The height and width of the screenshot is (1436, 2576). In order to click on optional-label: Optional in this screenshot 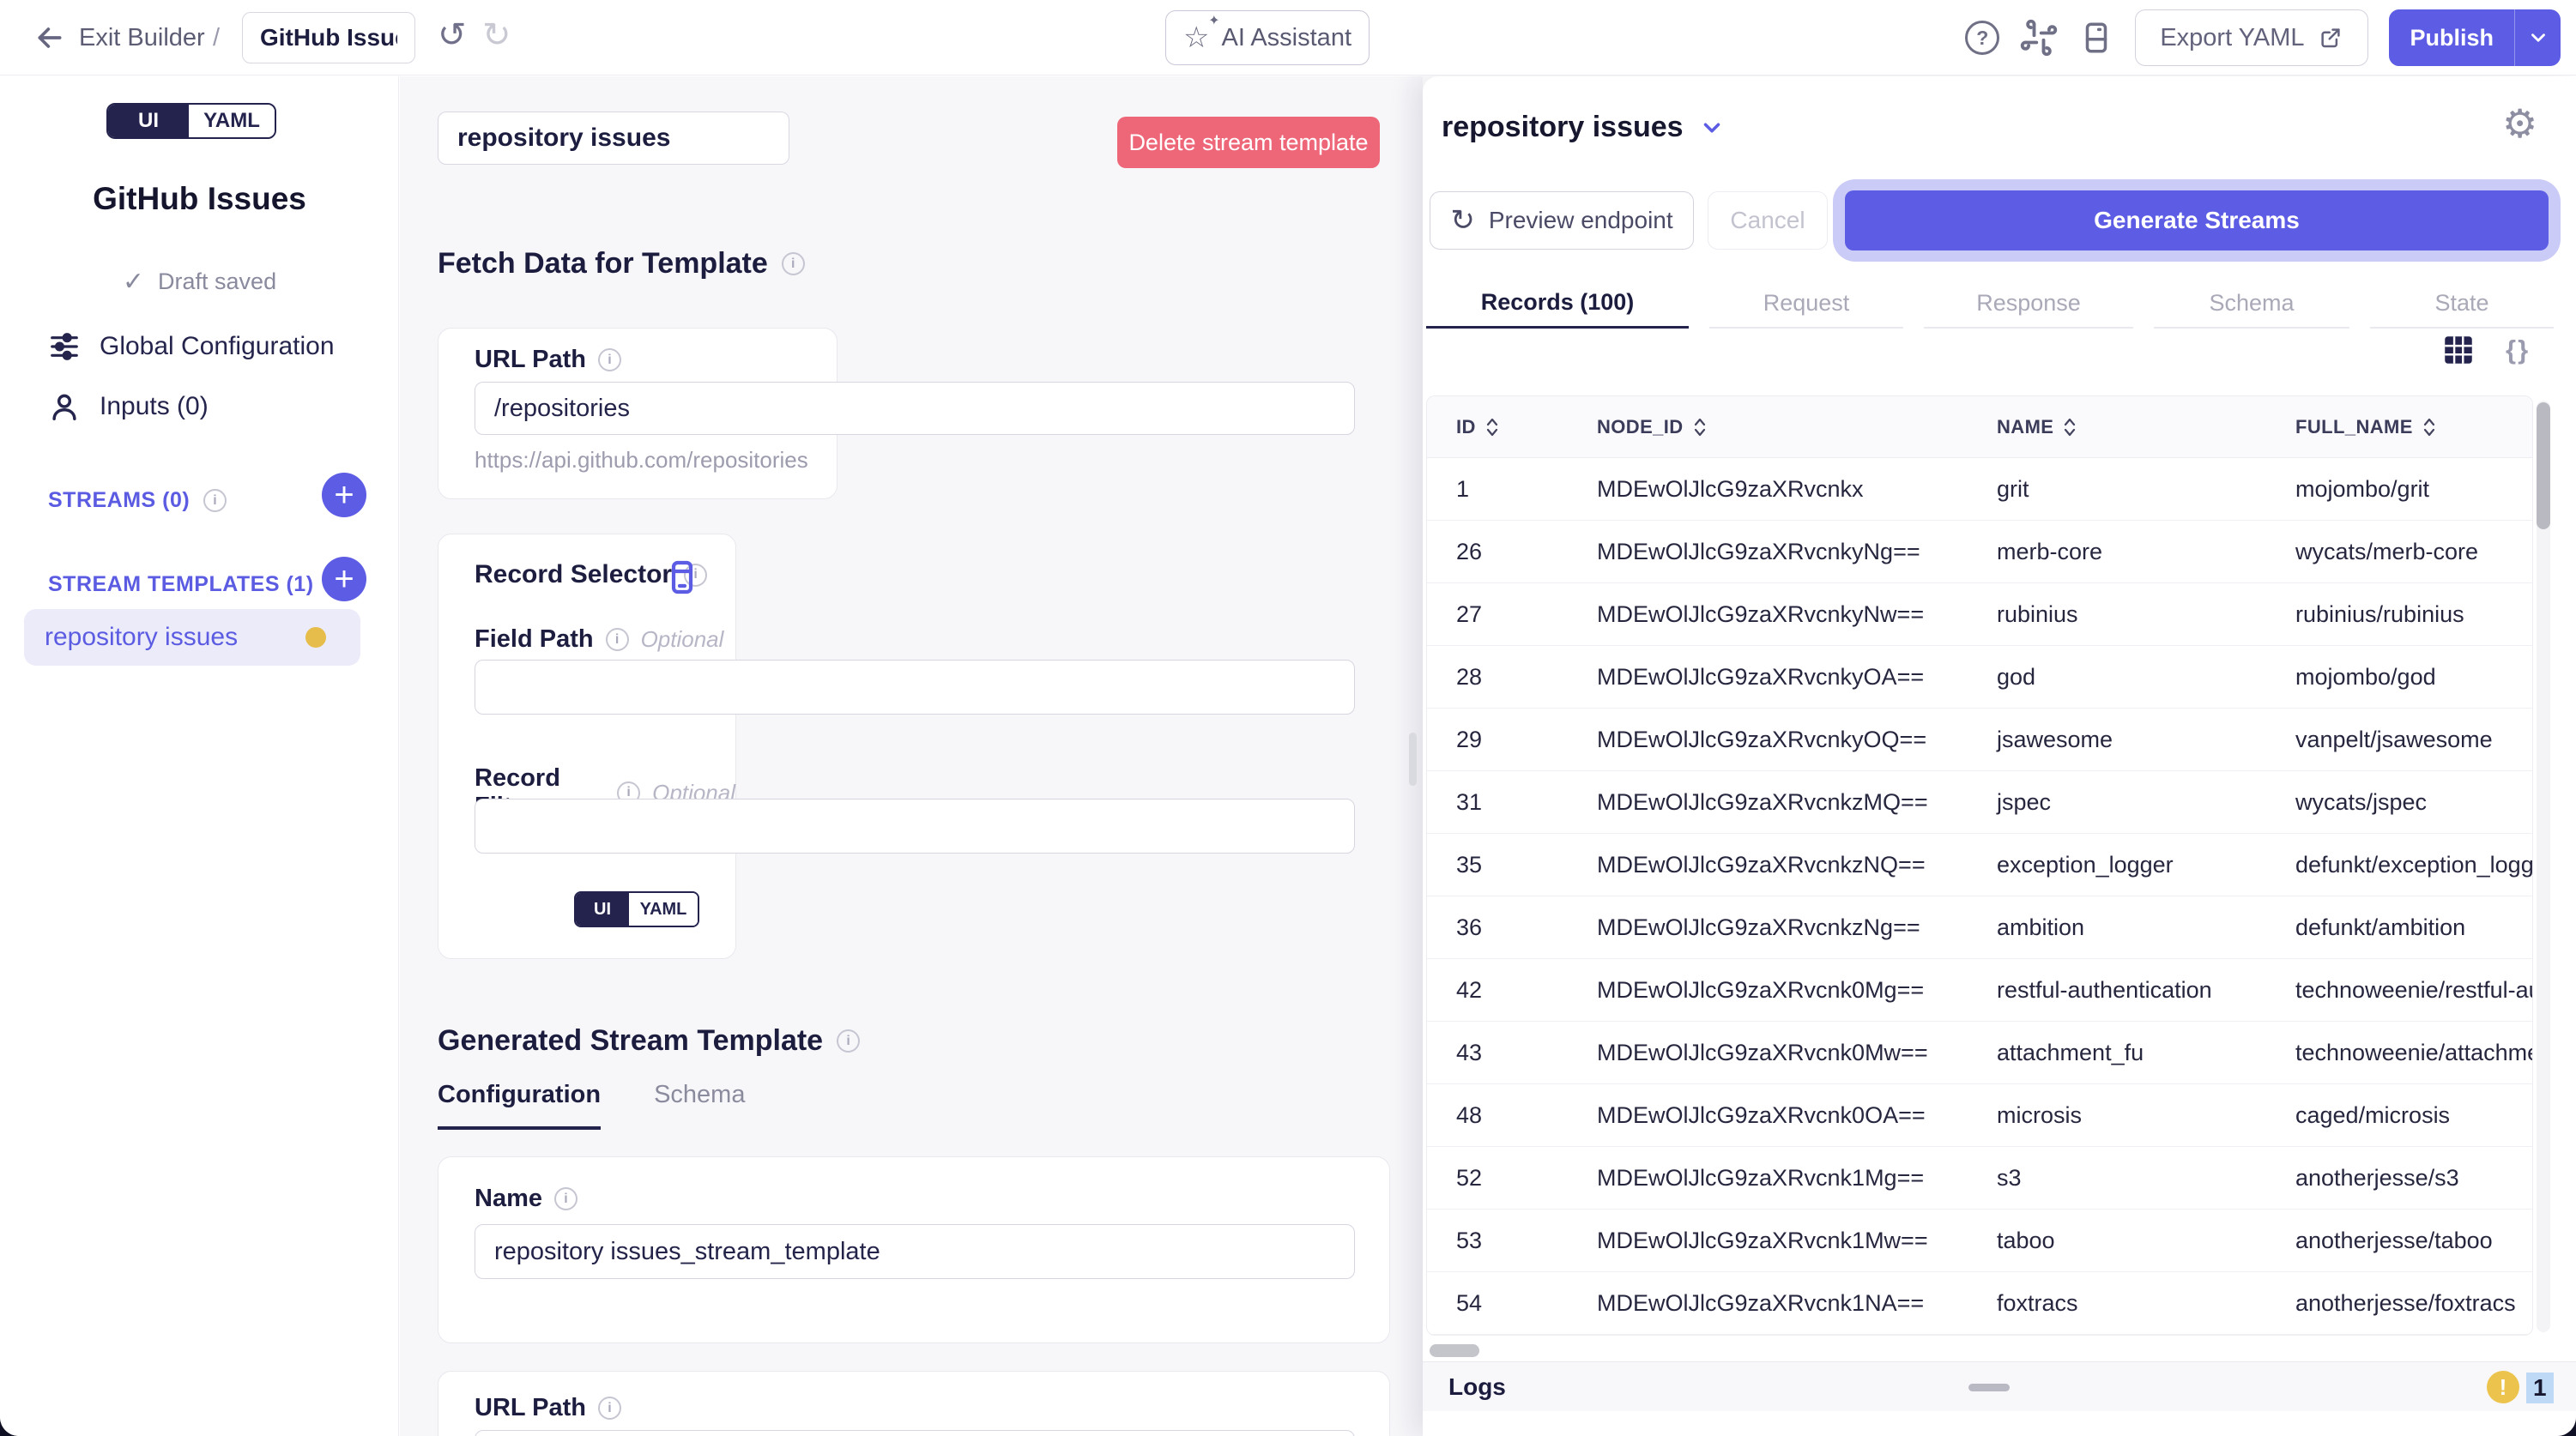, I will do `click(682, 639)`.